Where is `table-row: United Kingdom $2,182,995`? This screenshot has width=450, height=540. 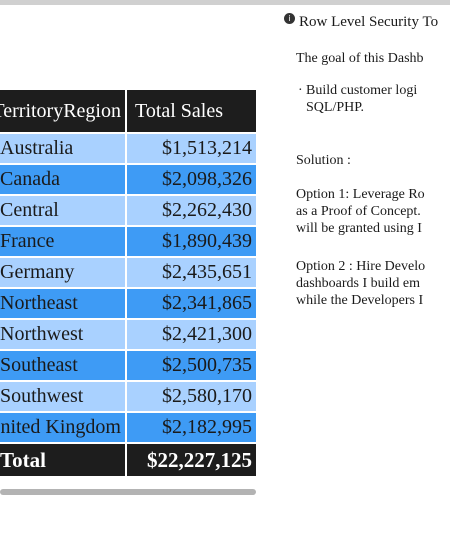 table-row: United Kingdom $2,182,995 is located at coordinates (128, 427).